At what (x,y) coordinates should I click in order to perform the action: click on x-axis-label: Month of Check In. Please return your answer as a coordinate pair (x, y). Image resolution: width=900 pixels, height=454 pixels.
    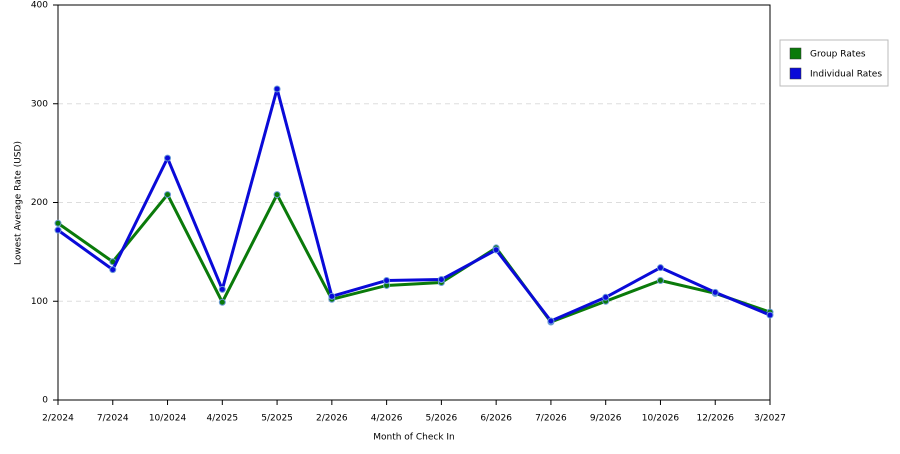
    Looking at the image, I should click on (414, 438).